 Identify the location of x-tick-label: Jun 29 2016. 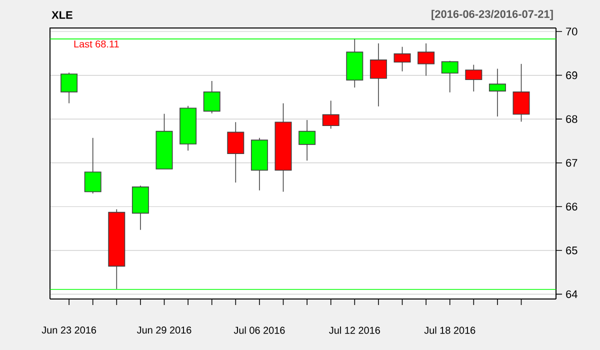
(164, 330).